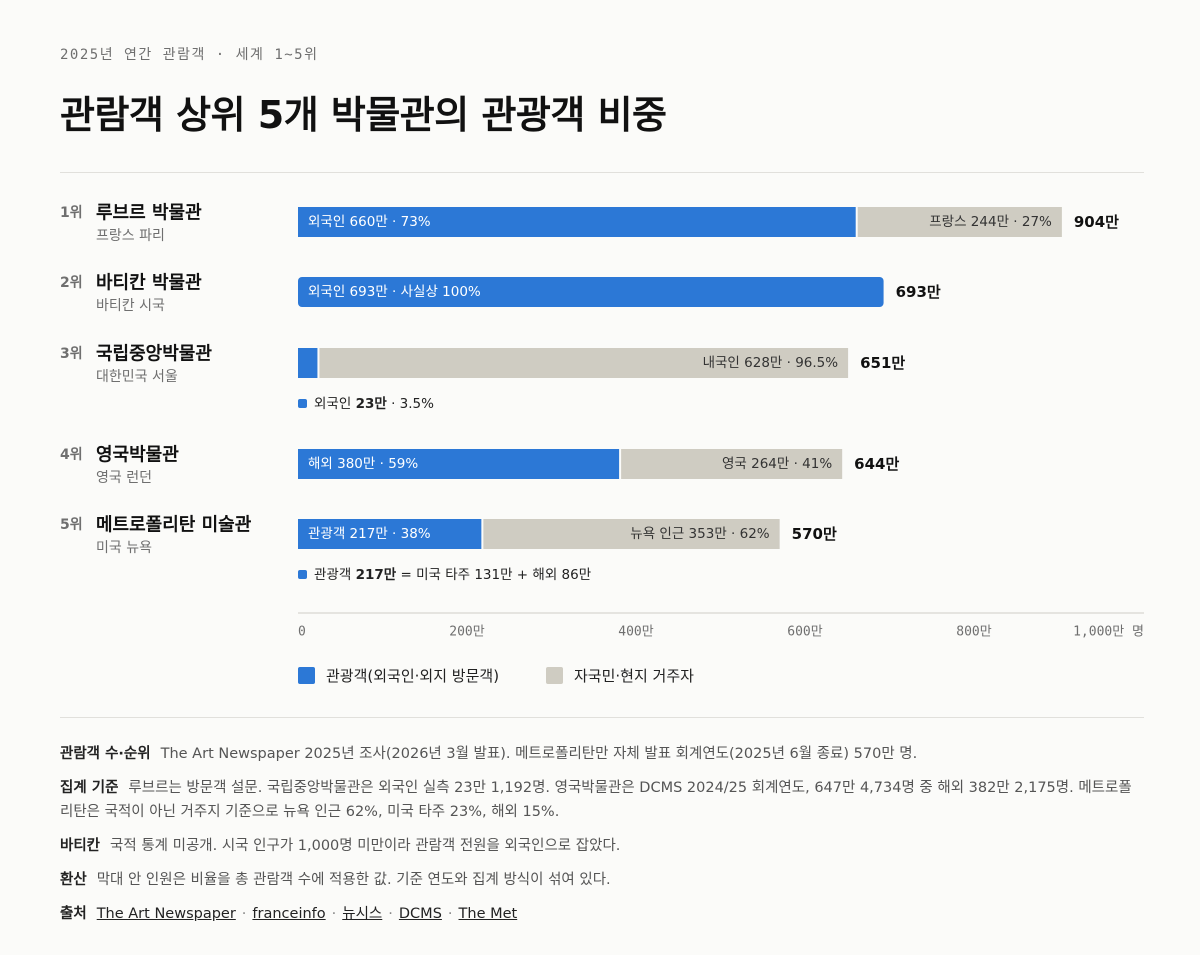 Image resolution: width=1200 pixels, height=955 pixels. What do you see at coordinates (289, 914) in the screenshot?
I see `source-link-franceinfo: franceinfo` at bounding box center [289, 914].